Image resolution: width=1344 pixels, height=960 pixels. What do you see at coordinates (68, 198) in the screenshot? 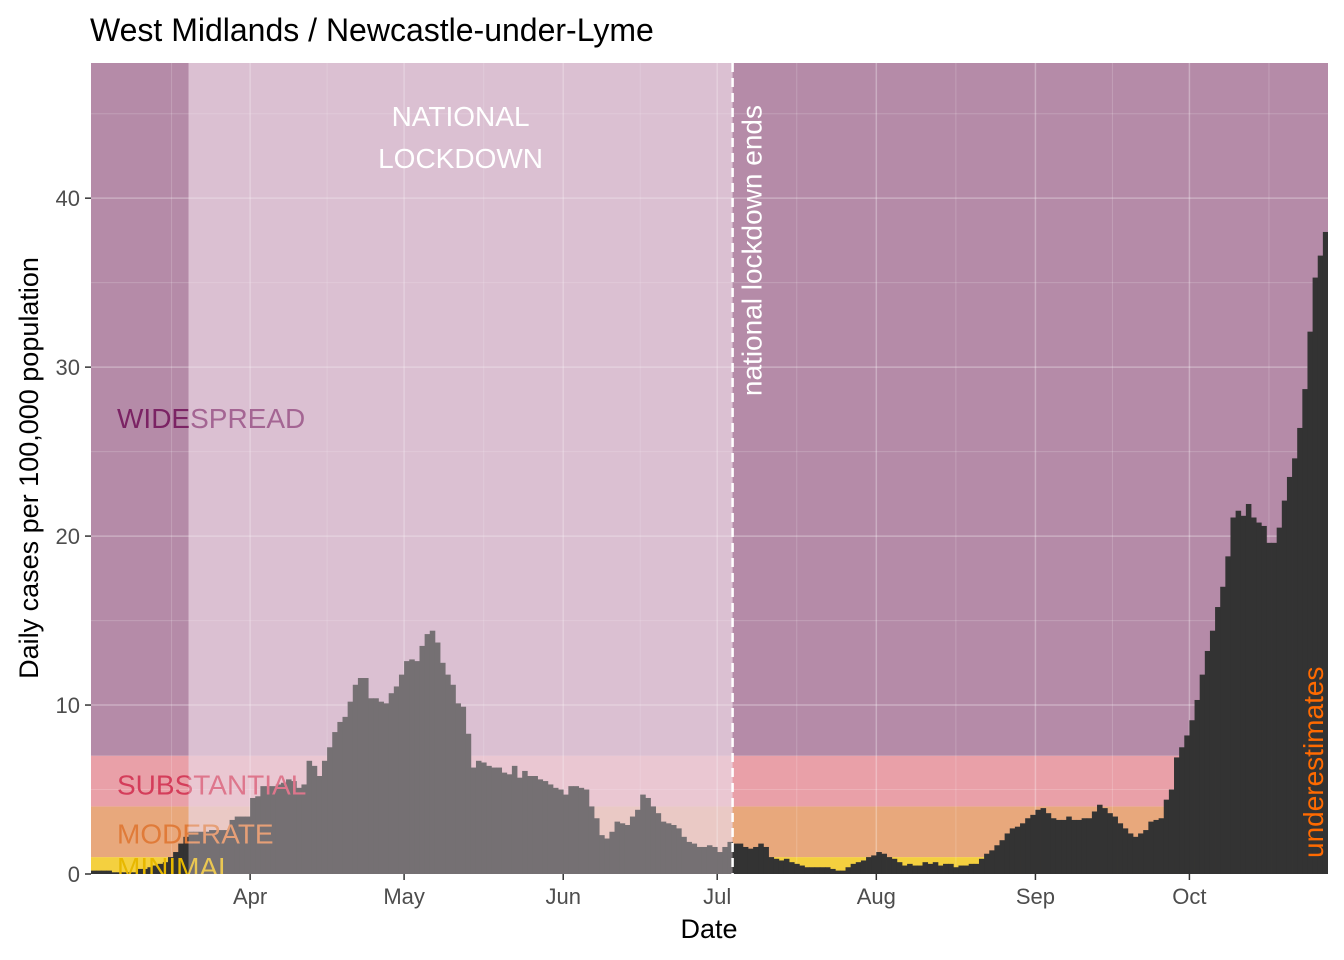
I see `y-tick-label: 40` at bounding box center [68, 198].